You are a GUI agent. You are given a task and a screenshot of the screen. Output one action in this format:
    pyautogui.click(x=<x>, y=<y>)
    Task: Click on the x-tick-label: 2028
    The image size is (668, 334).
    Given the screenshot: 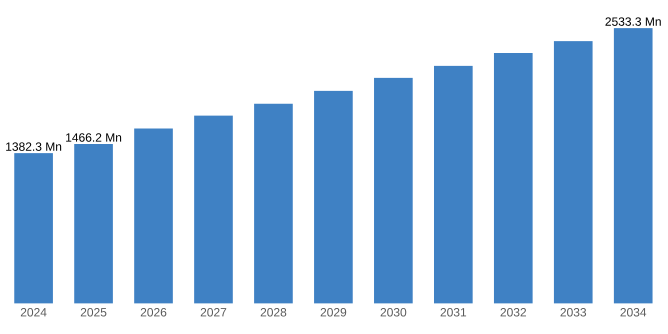 What is the action you would take?
    pyautogui.click(x=273, y=312)
    